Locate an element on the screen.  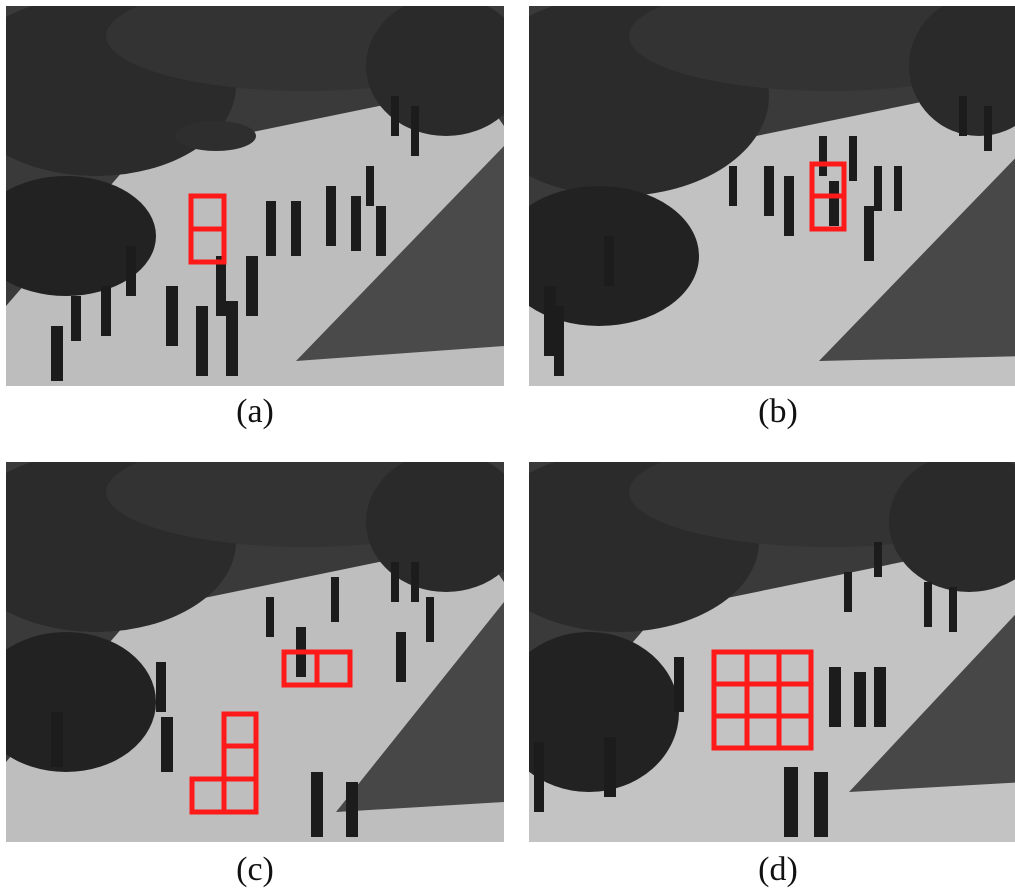
caption-c: (c) is located at coordinates (255, 869).